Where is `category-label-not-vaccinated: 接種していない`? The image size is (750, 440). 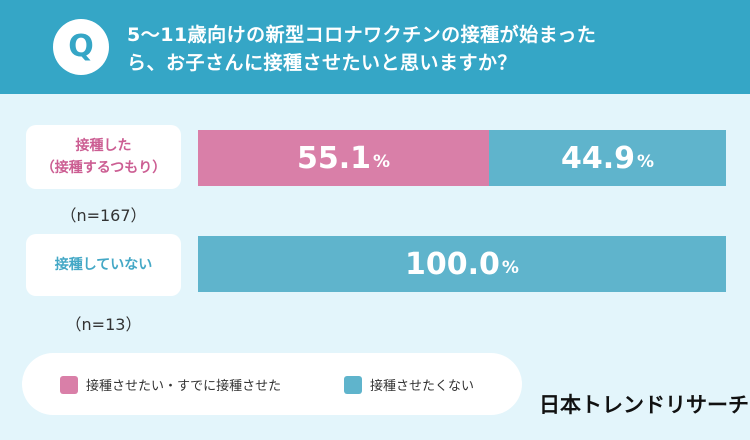
category-label-not-vaccinated: 接種していない is located at coordinates (103, 265).